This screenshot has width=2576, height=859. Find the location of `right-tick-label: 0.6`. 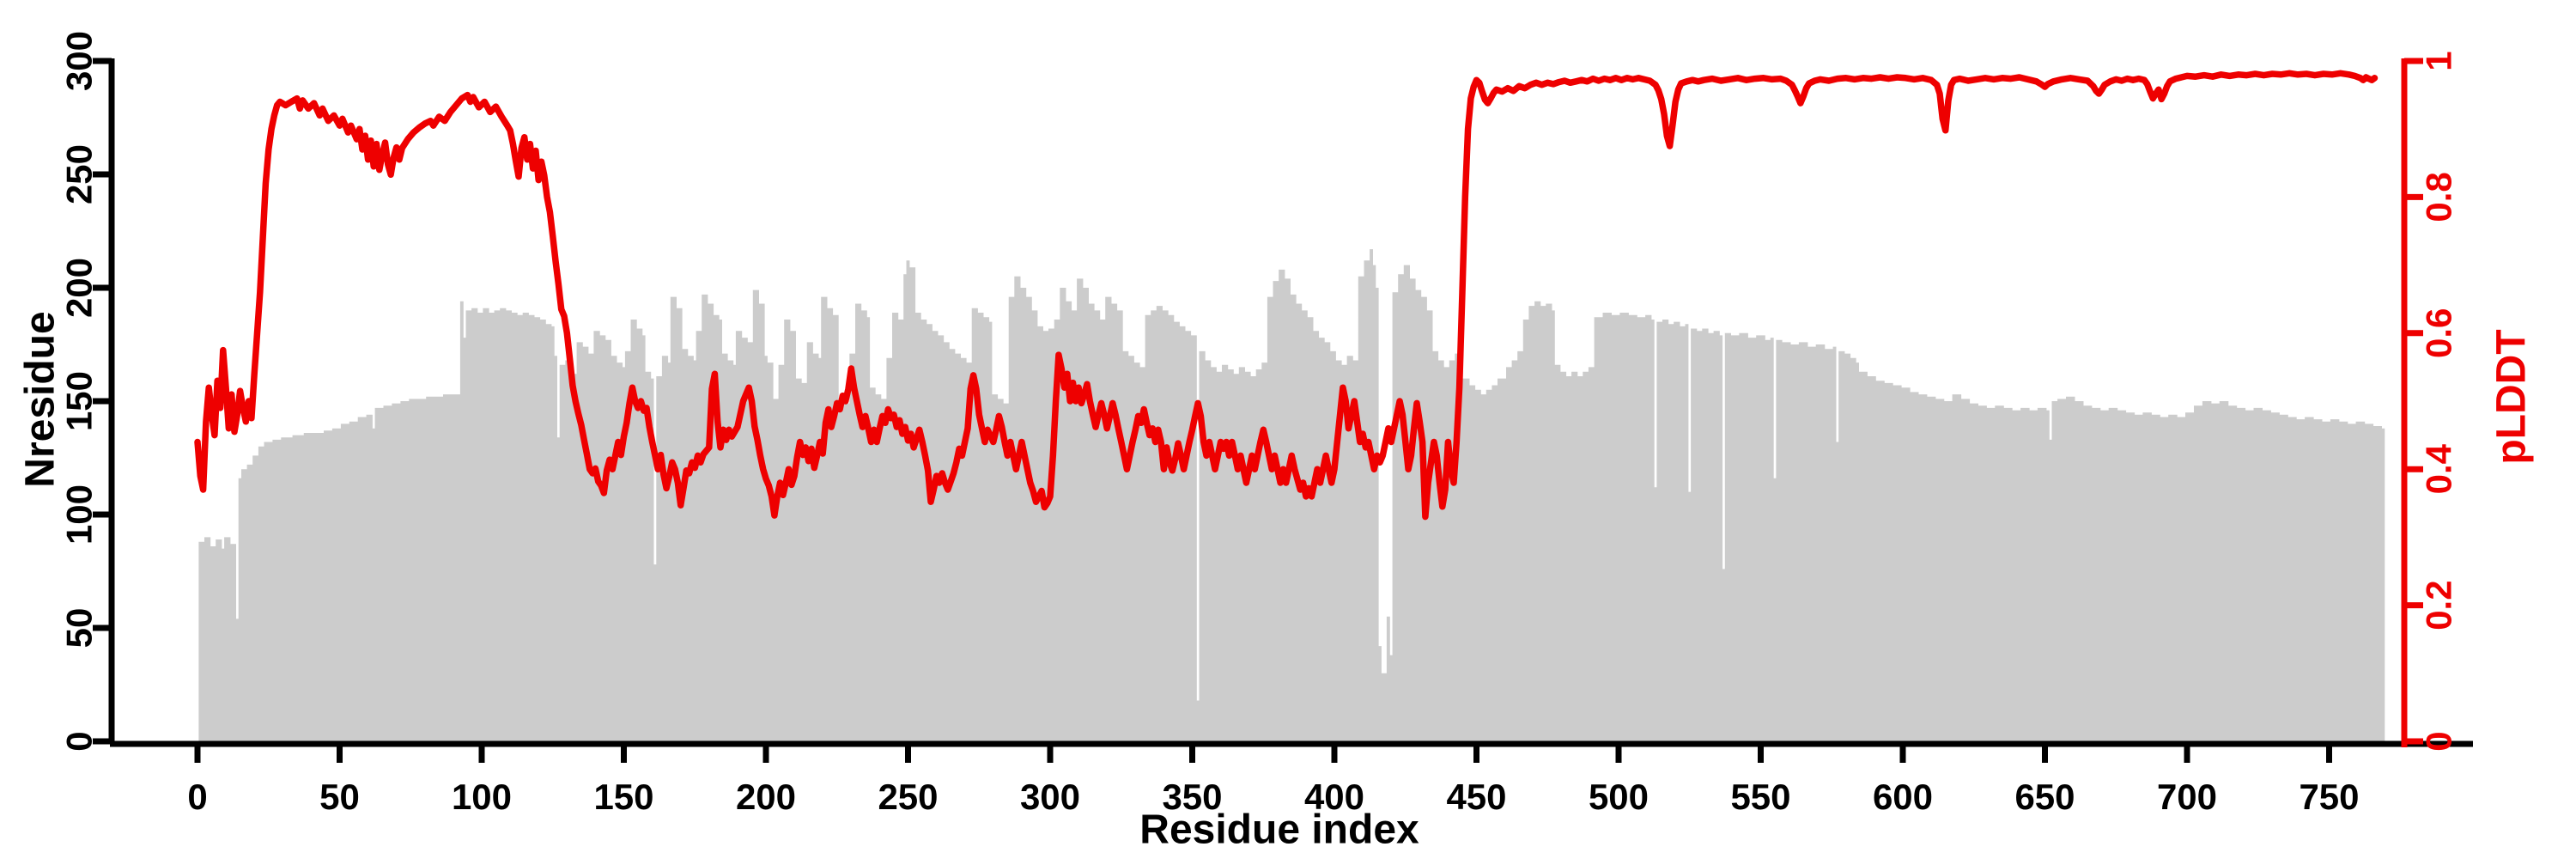

right-tick-label: 0.6 is located at coordinates (2439, 333).